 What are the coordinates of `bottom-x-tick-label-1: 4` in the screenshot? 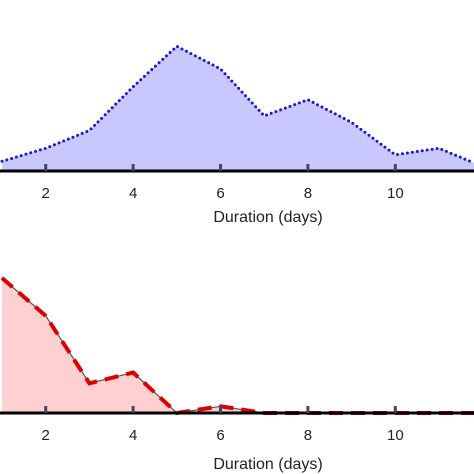 It's located at (133, 435).